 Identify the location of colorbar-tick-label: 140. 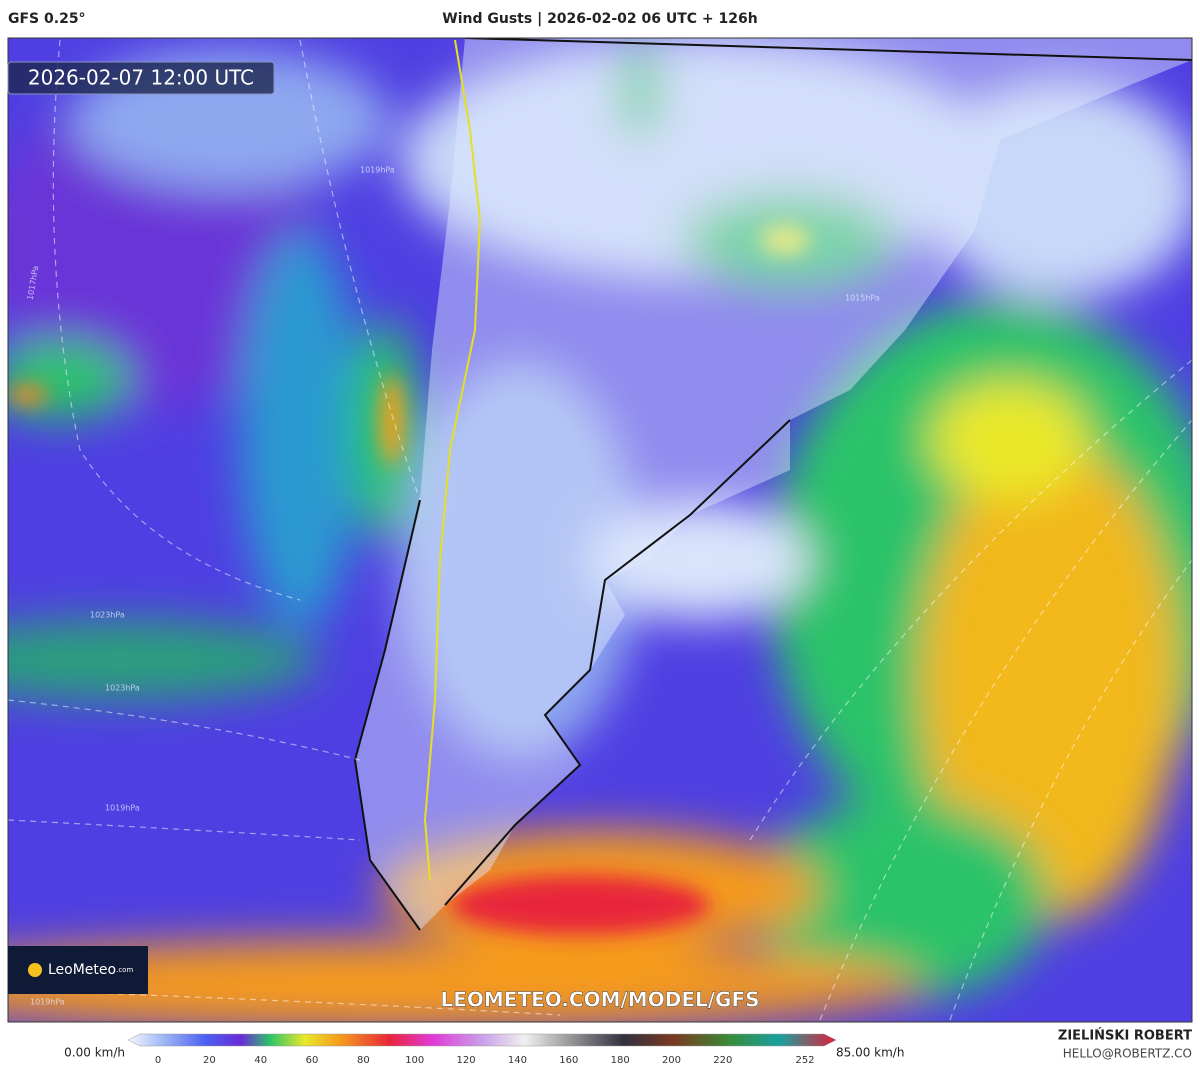
(517, 1060).